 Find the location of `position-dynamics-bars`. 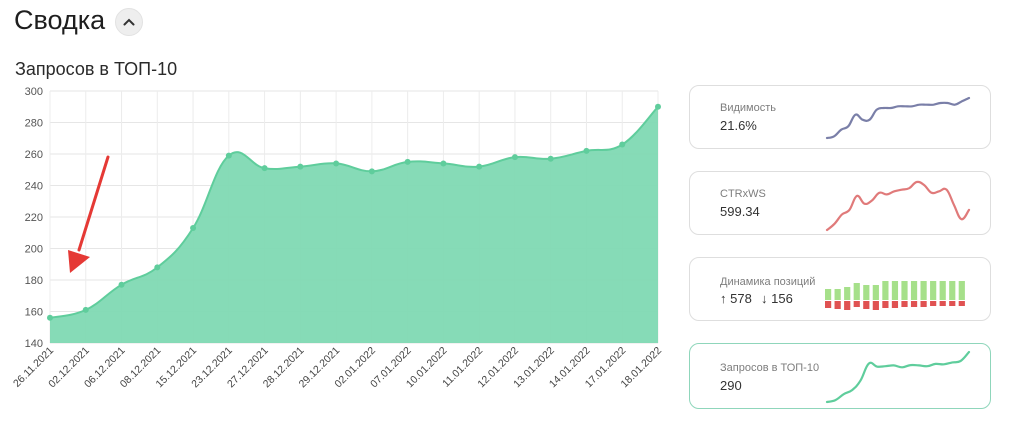

position-dynamics-bars is located at coordinates (895, 295).